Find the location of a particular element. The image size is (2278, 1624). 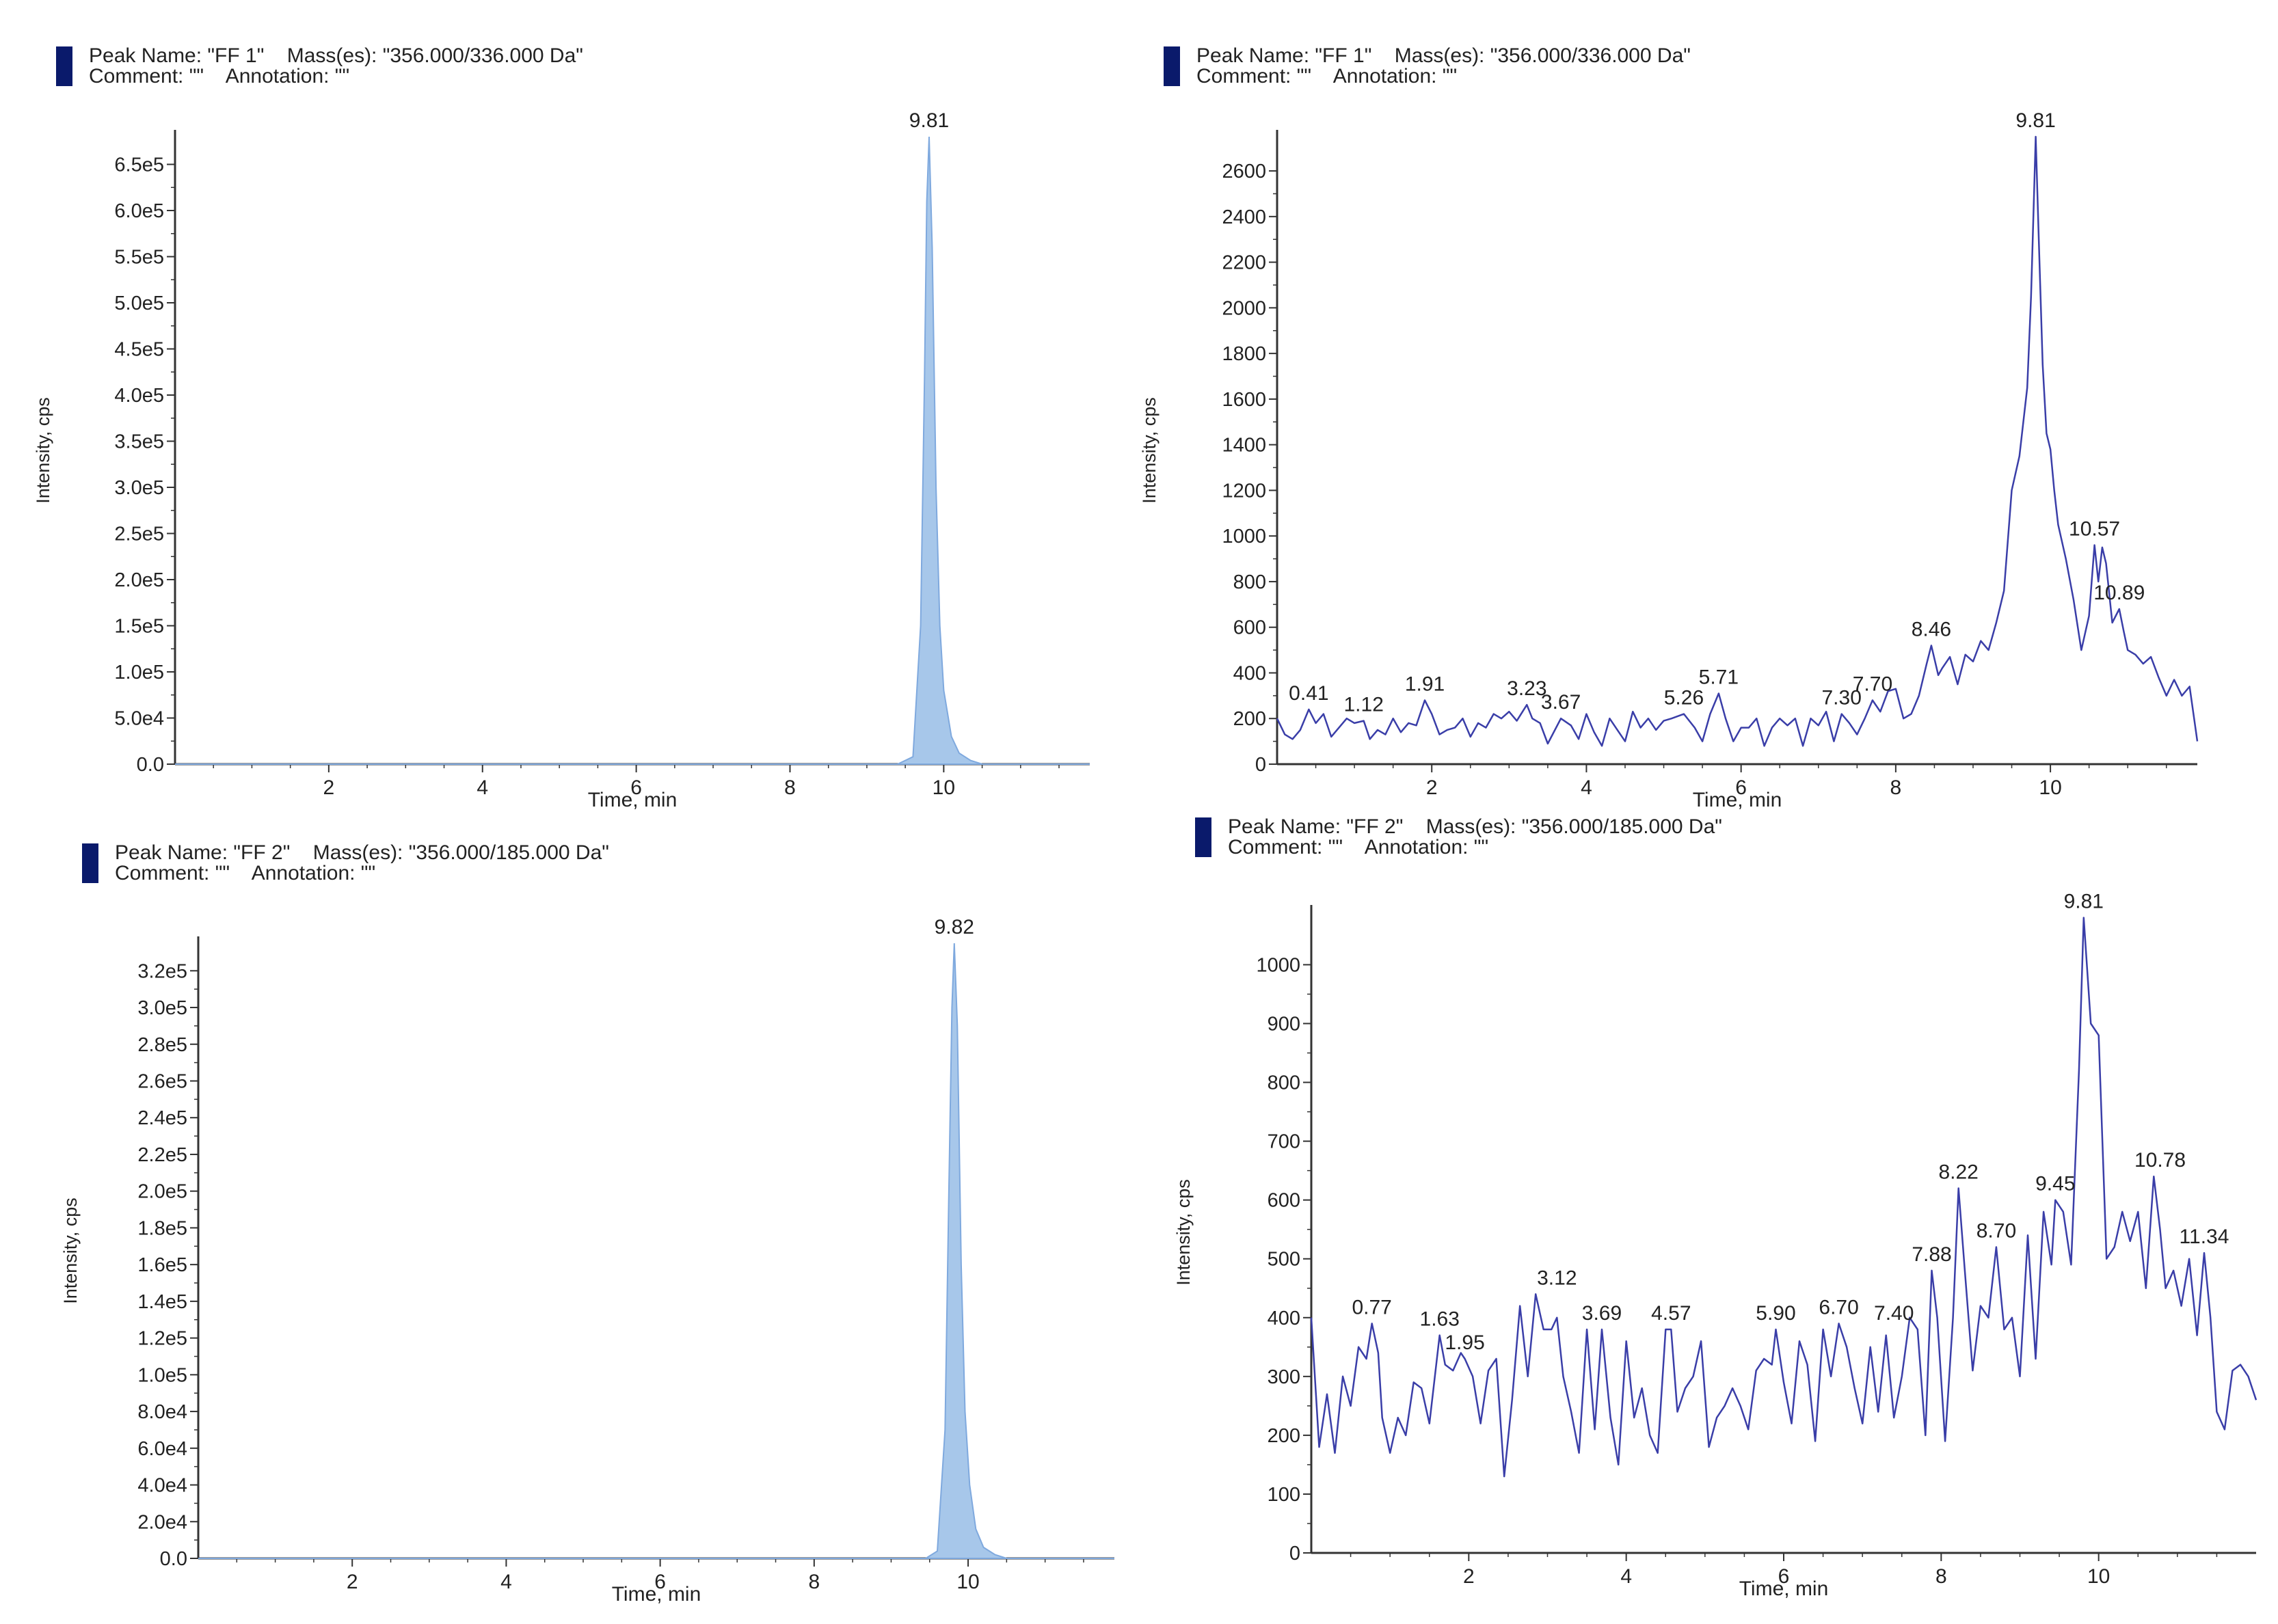

y-tick-label: 1.8e5 is located at coordinates (162, 1228).